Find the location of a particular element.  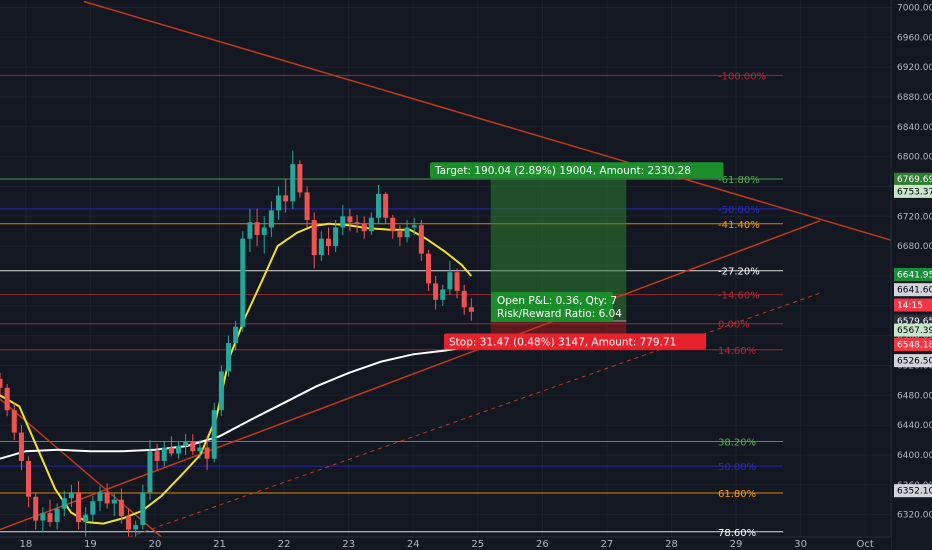

pnl-box-bg is located at coordinates (552, 306).